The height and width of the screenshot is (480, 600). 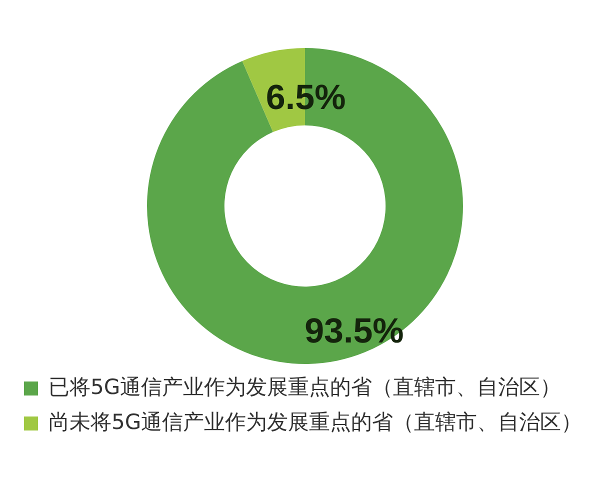 I want to click on legend-label: 已将5G通信产业作为发展重点的省（直辖市、自治区）, so click(x=305, y=386).